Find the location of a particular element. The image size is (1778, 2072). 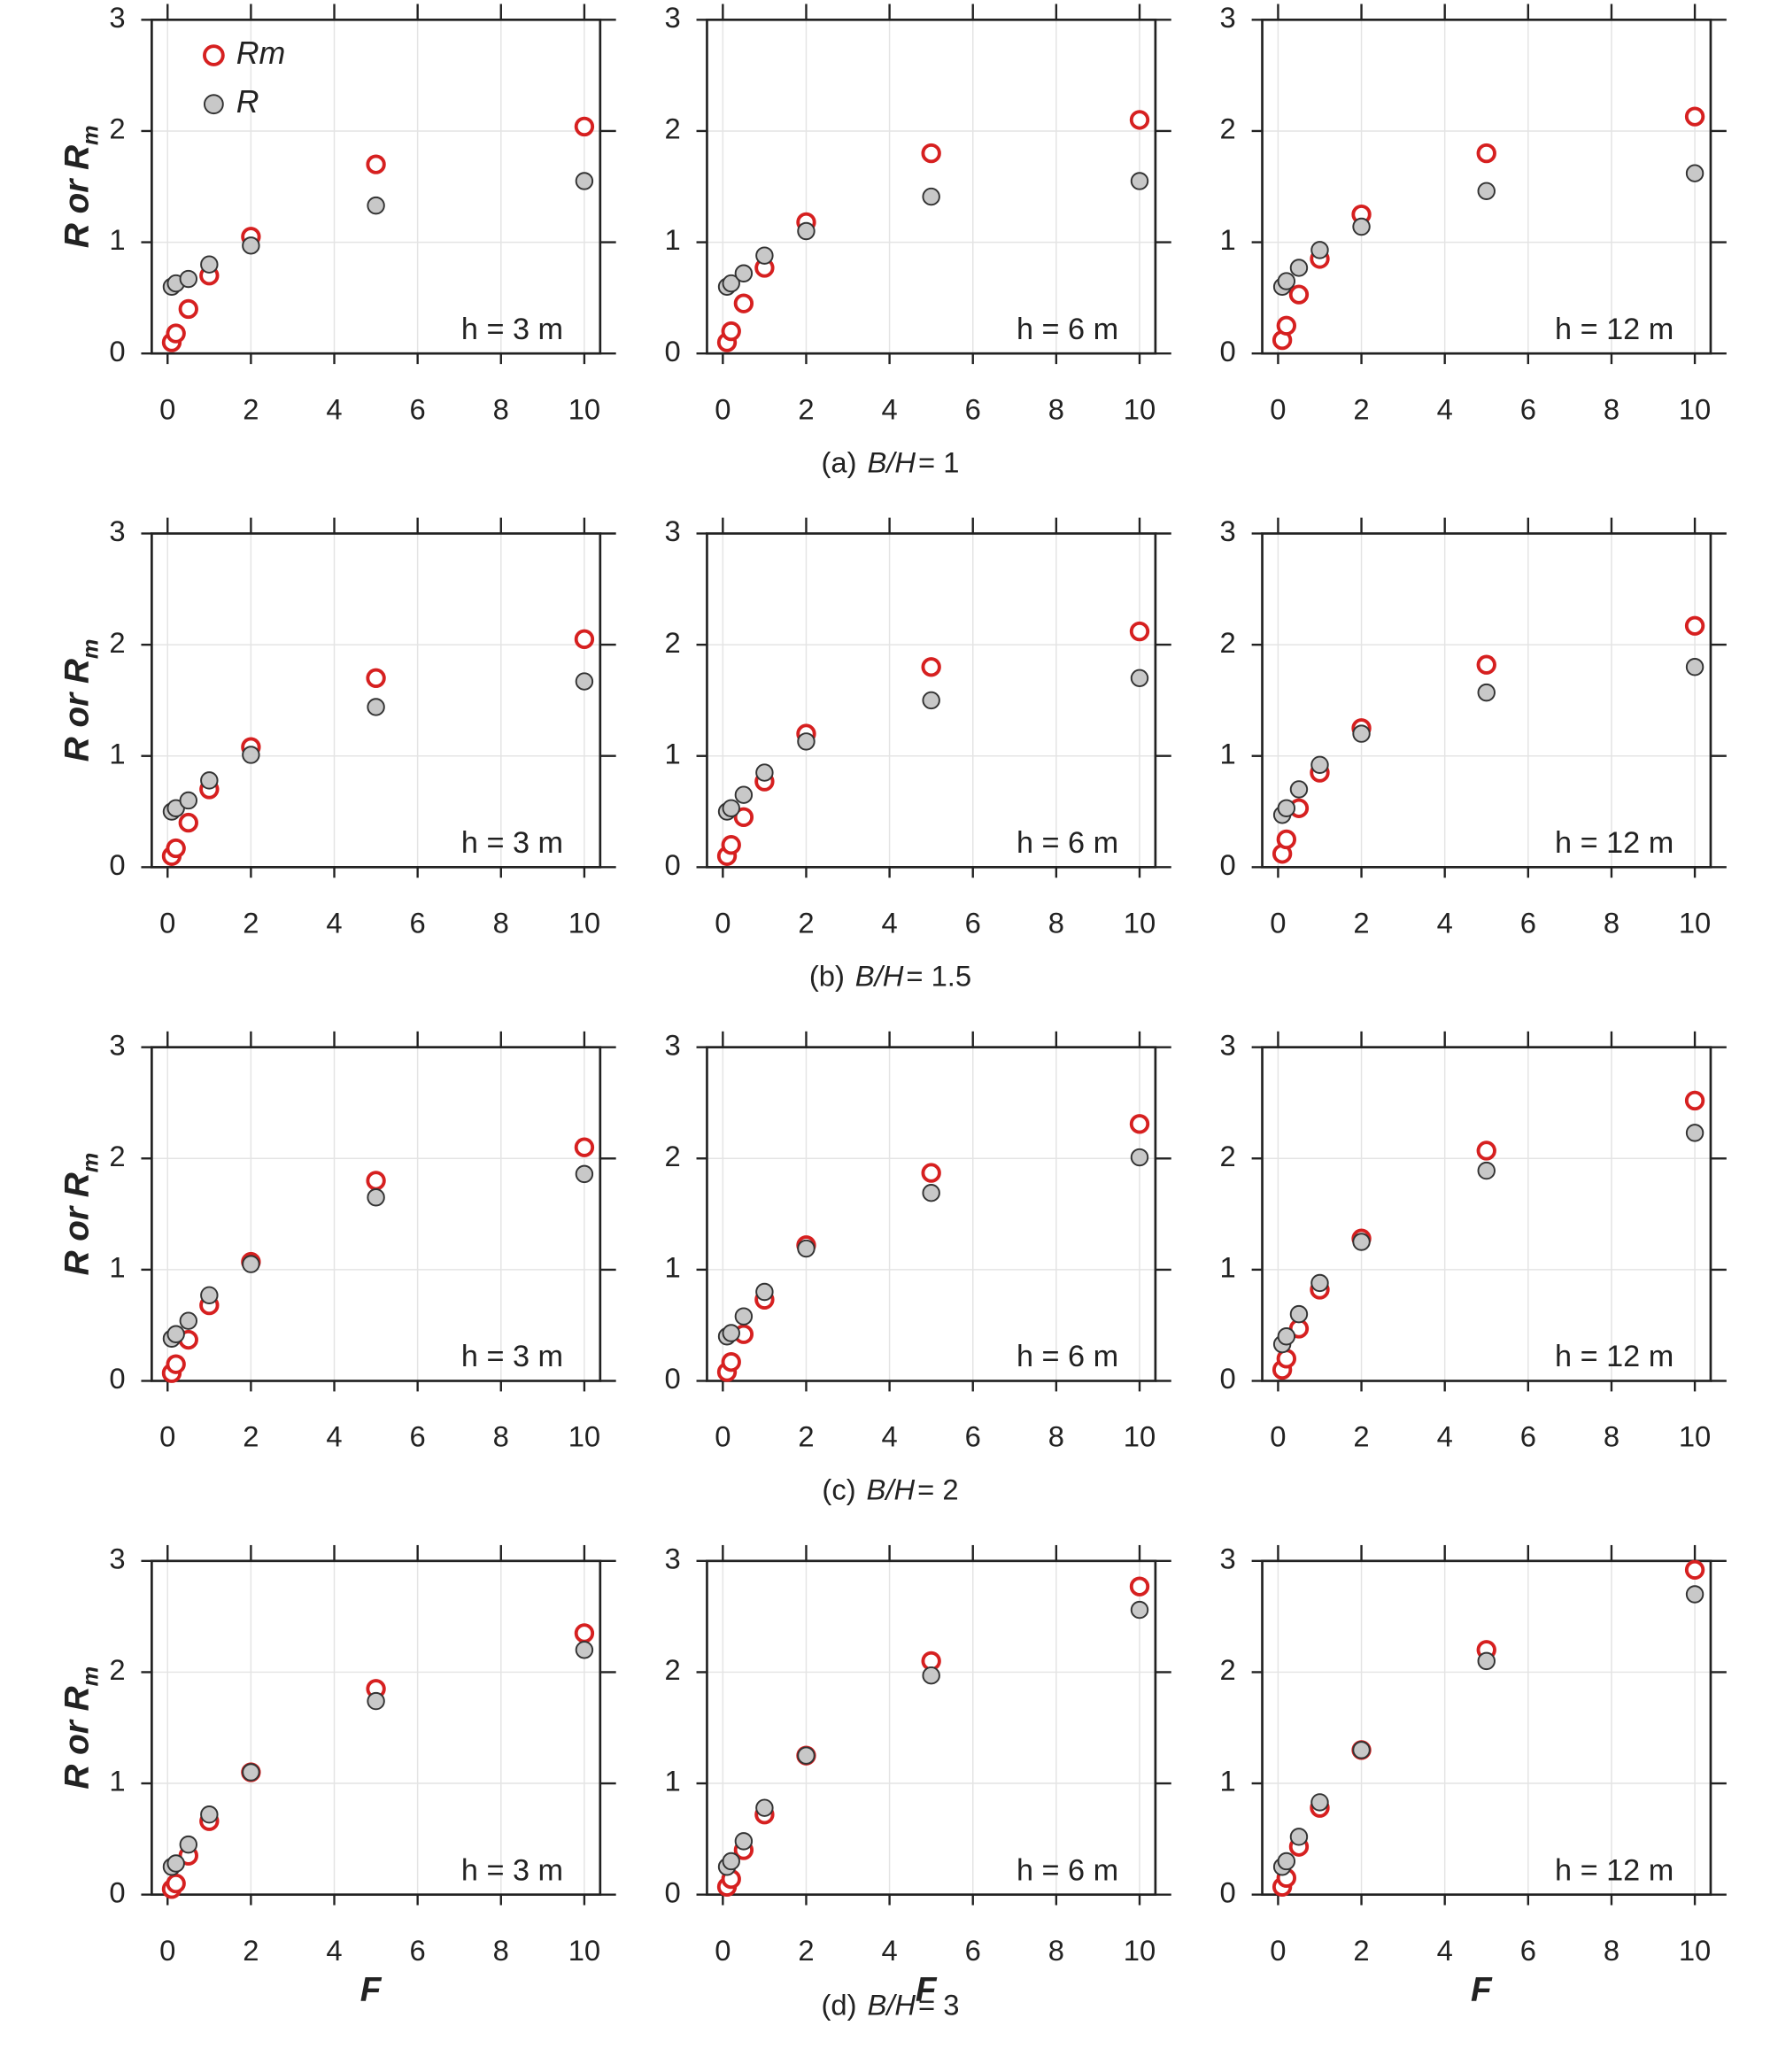

y-axis-label-sub: m is located at coordinates (90, 1677).